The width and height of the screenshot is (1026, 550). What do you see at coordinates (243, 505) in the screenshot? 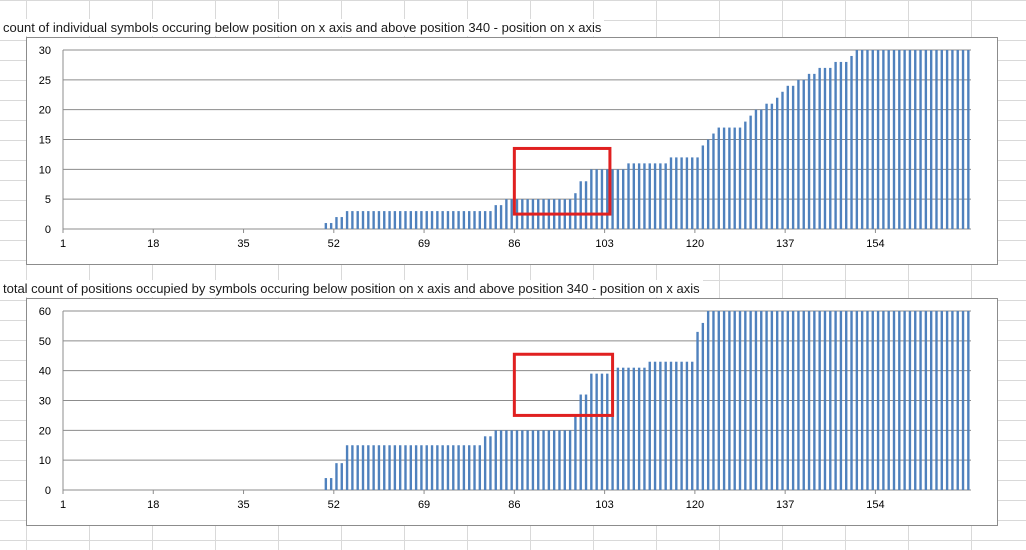
I see `x-tick-label: 35` at bounding box center [243, 505].